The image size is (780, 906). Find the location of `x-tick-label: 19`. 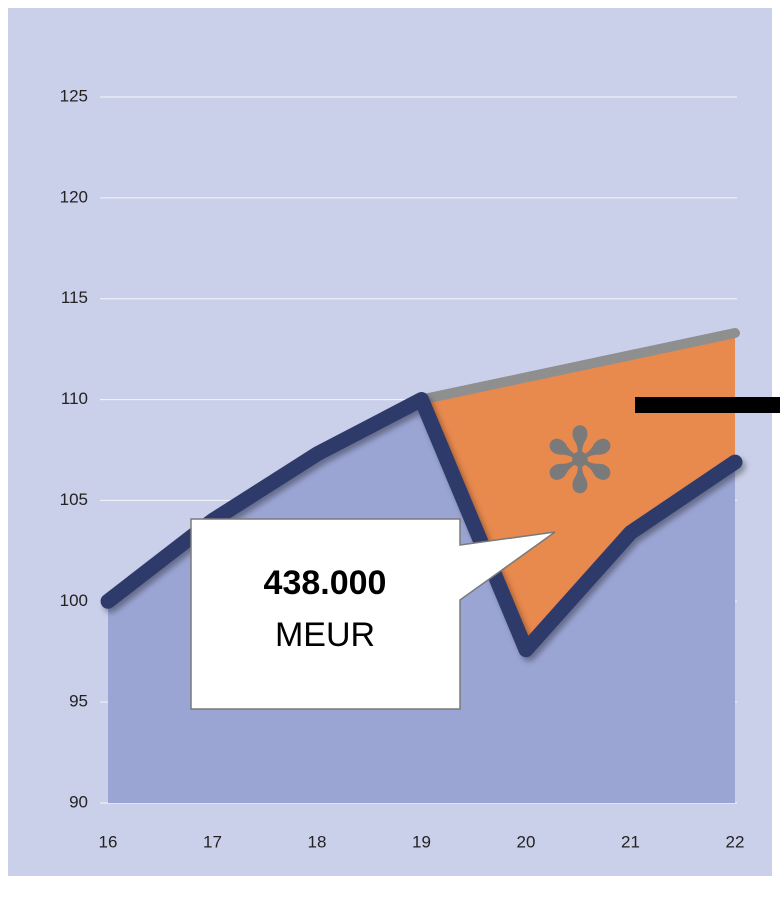

x-tick-label: 19 is located at coordinates (421, 841).